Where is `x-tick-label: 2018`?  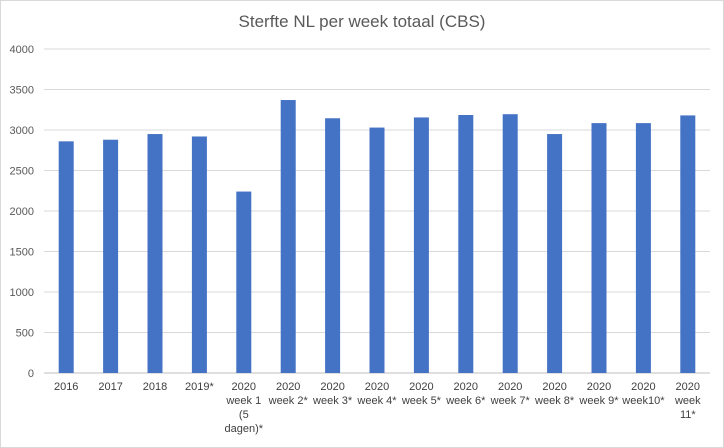
x-tick-label: 2018 is located at coordinates (155, 387).